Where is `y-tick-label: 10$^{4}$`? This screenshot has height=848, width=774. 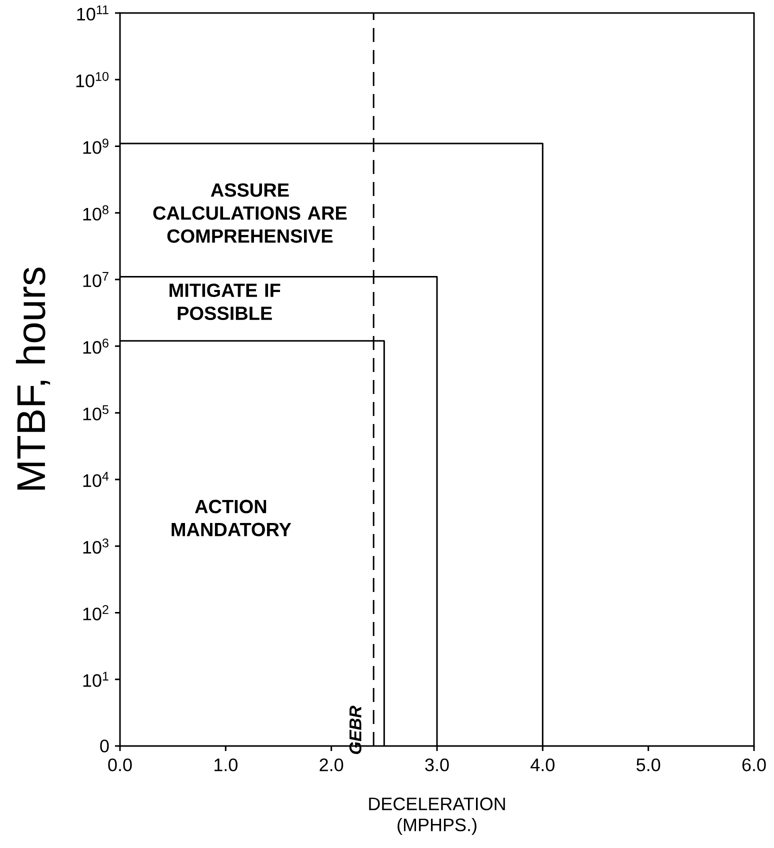 y-tick-label: 10$^{4}$ is located at coordinates (96, 479).